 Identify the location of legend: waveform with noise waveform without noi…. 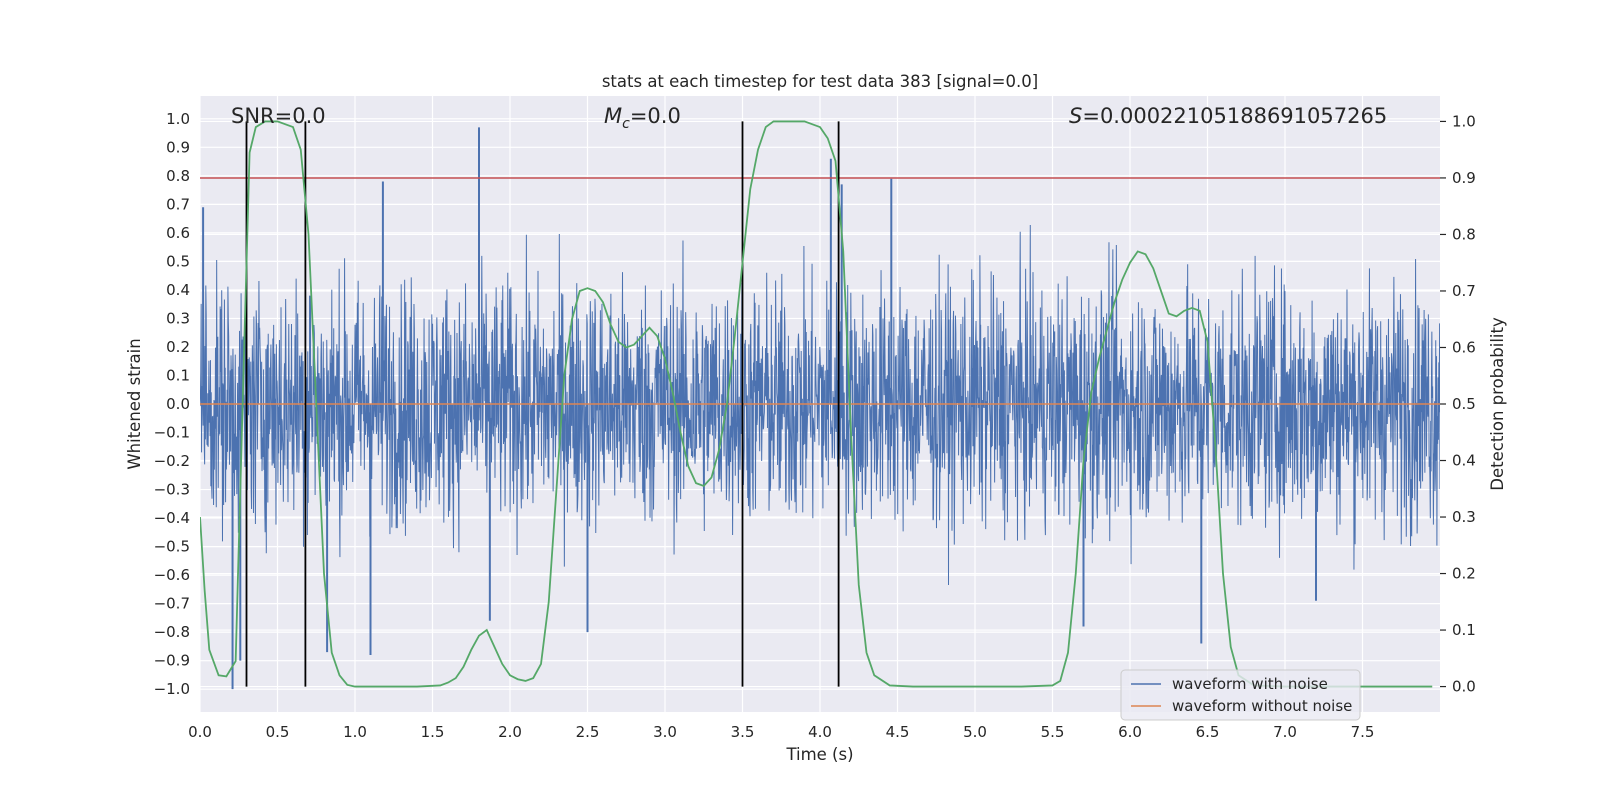
(1240, 695).